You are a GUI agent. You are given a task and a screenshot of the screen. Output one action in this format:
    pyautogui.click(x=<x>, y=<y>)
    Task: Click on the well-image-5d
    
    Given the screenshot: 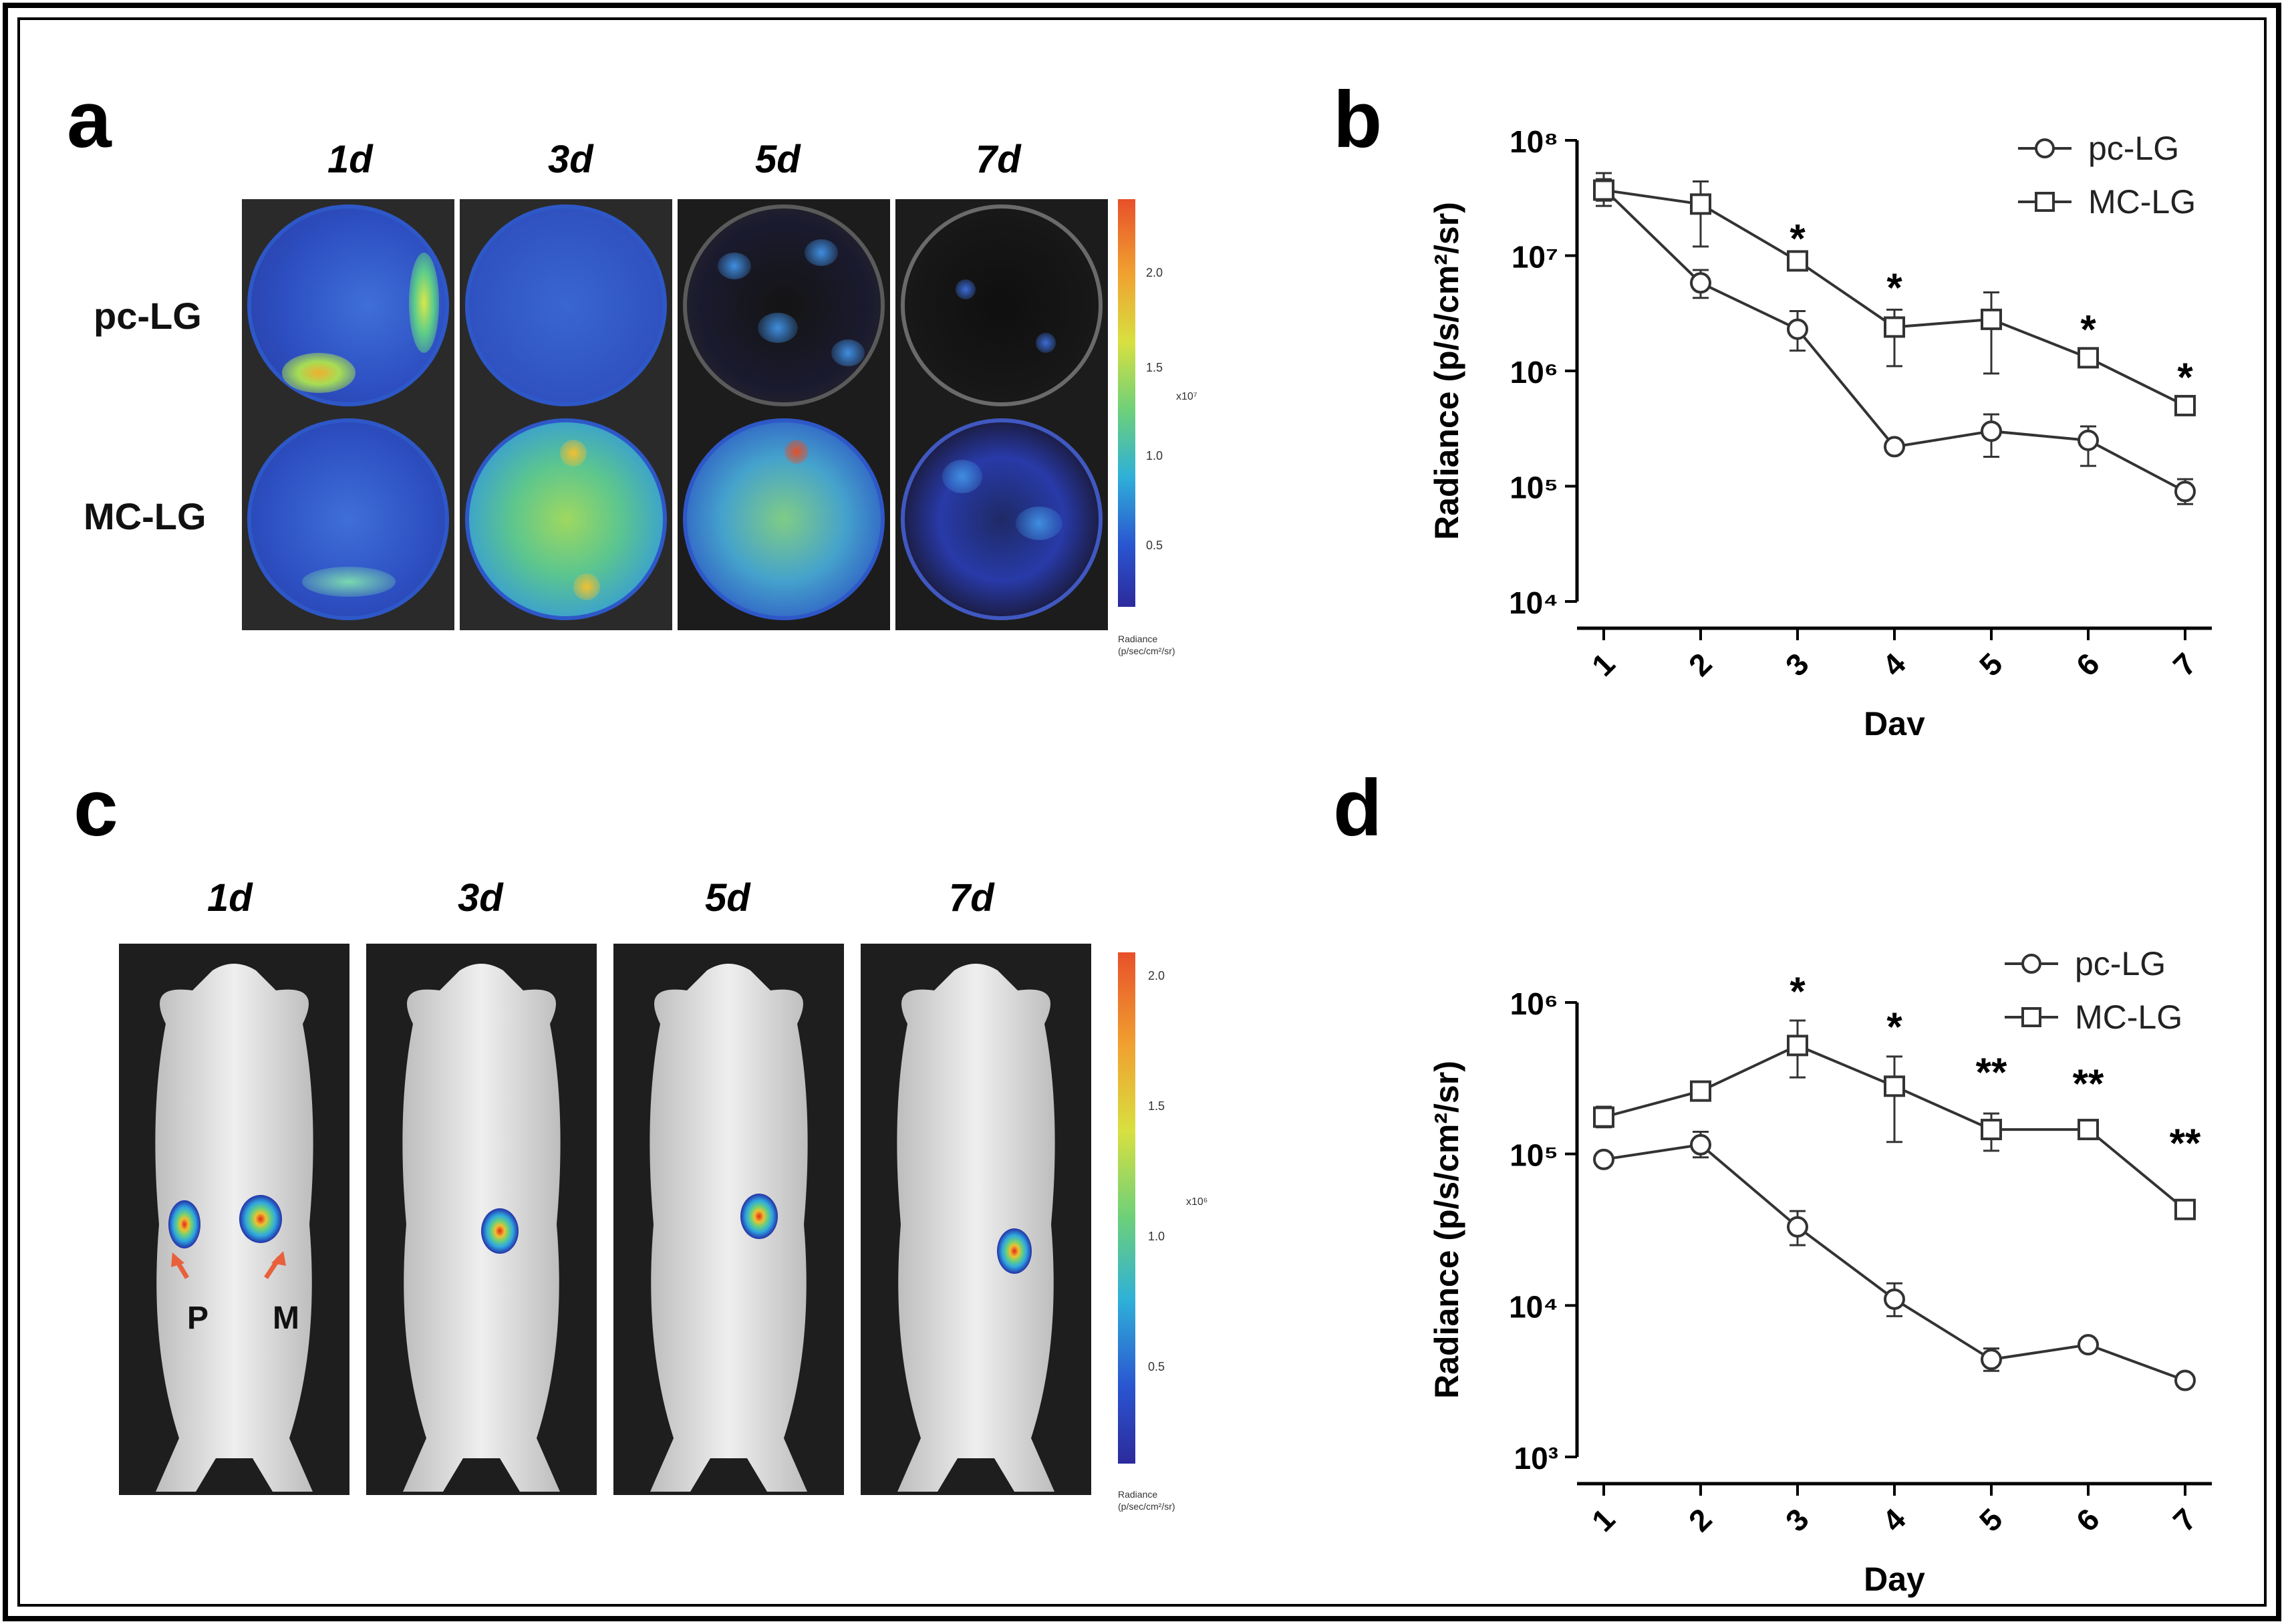 What is the action you would take?
    pyautogui.click(x=784, y=414)
    